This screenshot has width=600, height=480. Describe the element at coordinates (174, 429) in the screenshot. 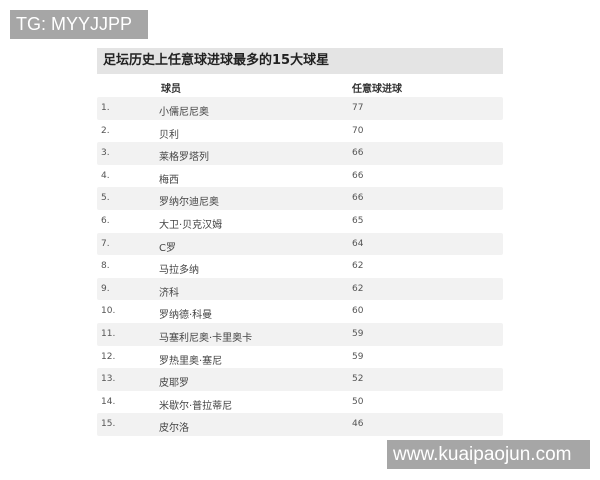

I see `player-cell: 皮尔洛` at that location.